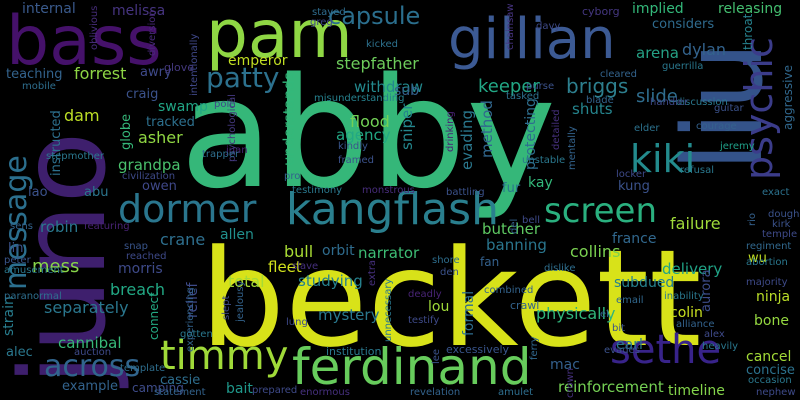  I want to click on word-dislike: dislike, so click(559, 269).